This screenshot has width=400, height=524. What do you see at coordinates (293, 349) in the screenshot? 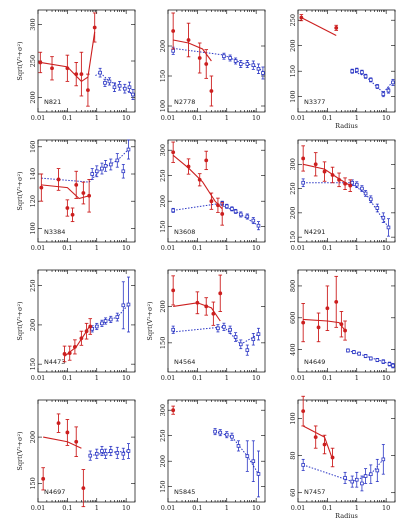
I see `y-tick-label: 400` at bounding box center [293, 349].